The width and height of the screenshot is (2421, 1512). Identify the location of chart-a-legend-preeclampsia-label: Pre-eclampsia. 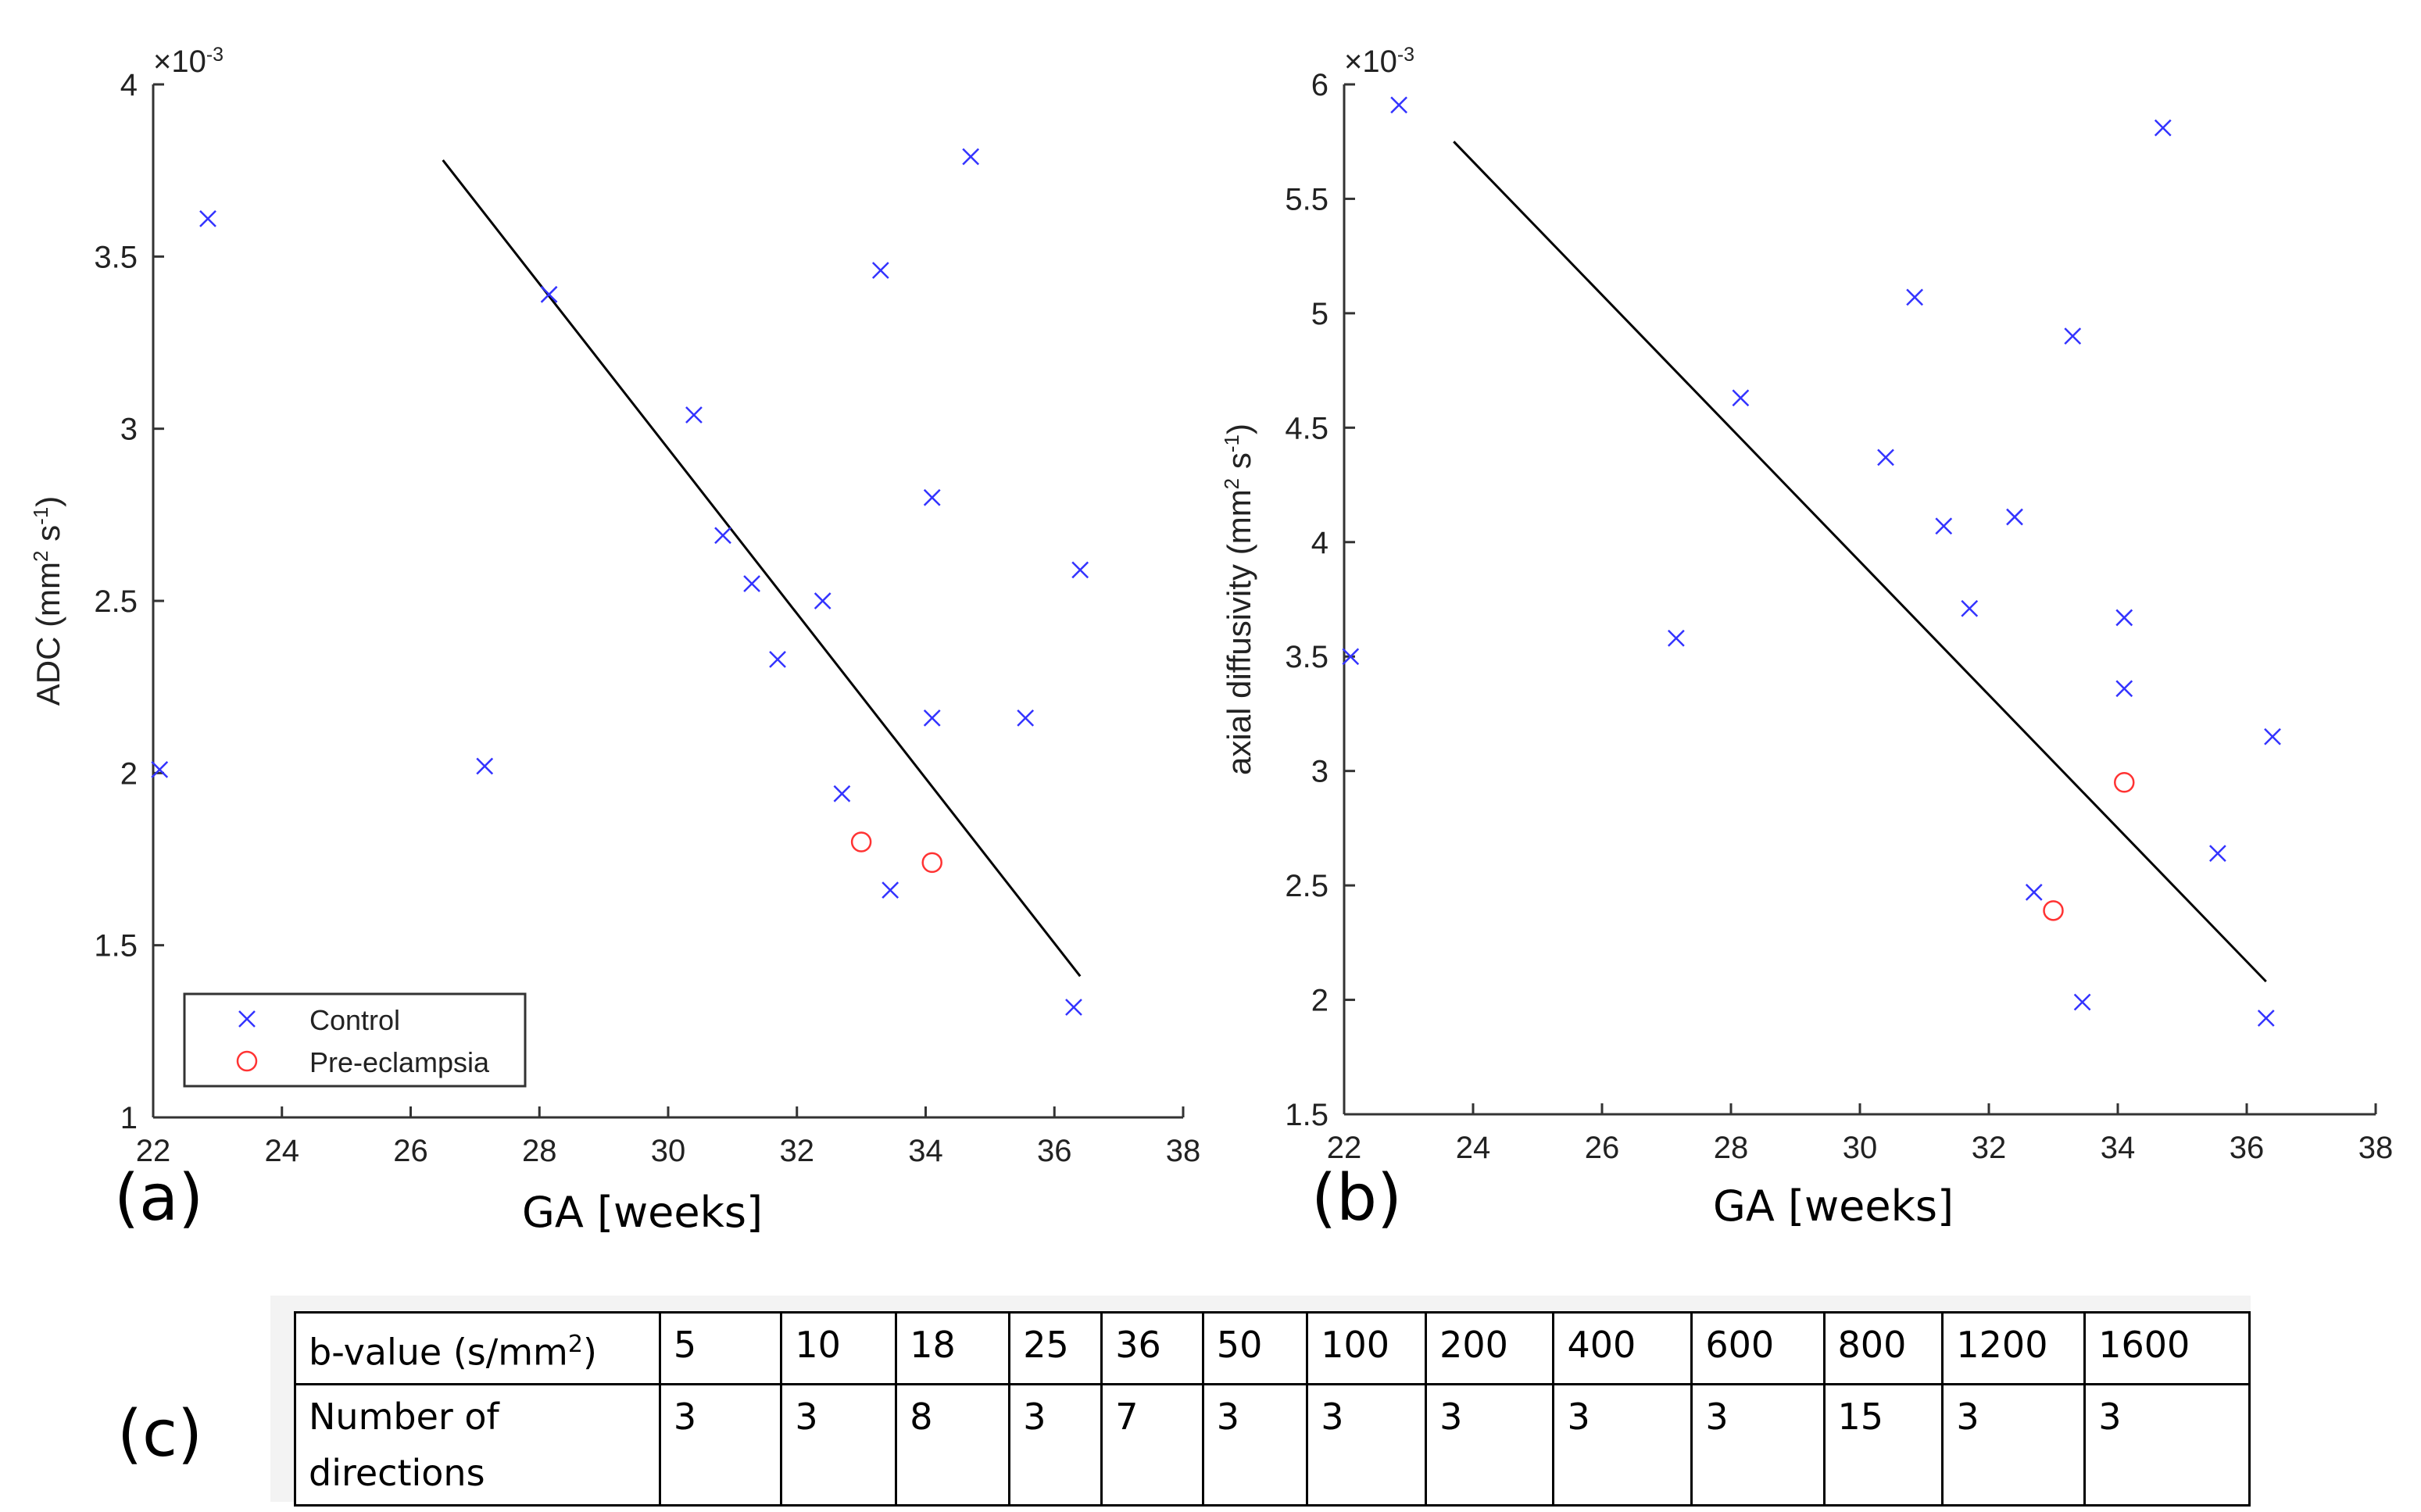
(399, 1062).